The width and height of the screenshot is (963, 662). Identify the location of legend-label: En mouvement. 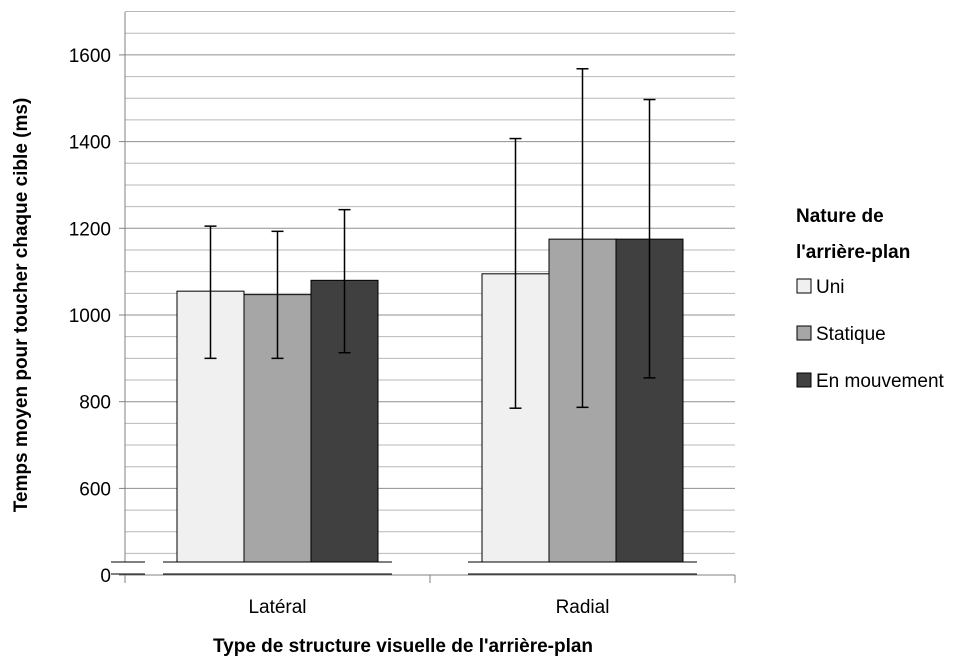
(880, 381).